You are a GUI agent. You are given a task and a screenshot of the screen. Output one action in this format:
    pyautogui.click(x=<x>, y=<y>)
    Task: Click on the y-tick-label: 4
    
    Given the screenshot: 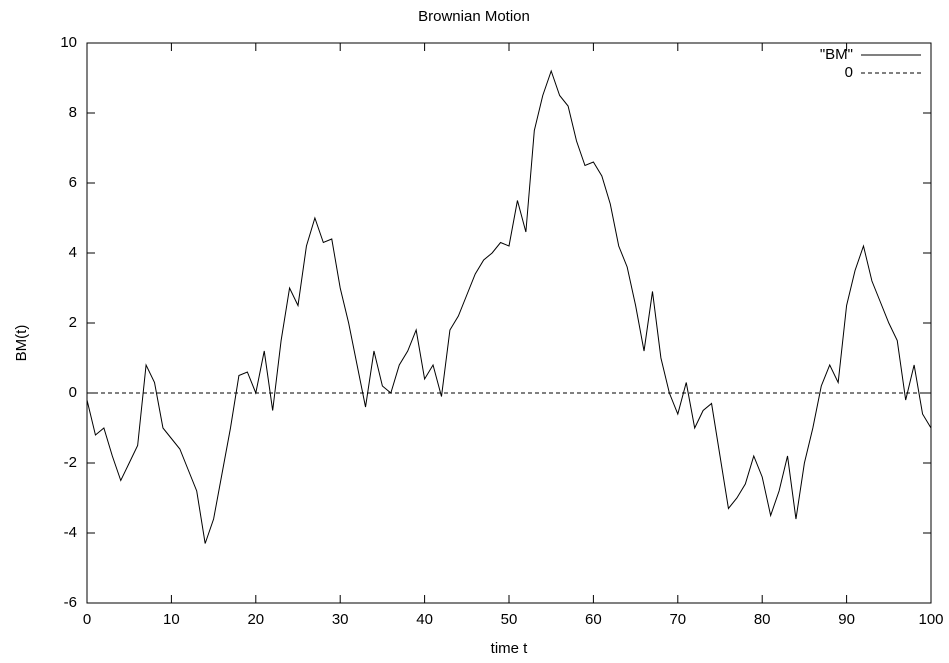 What is the action you would take?
    pyautogui.click(x=73, y=252)
    